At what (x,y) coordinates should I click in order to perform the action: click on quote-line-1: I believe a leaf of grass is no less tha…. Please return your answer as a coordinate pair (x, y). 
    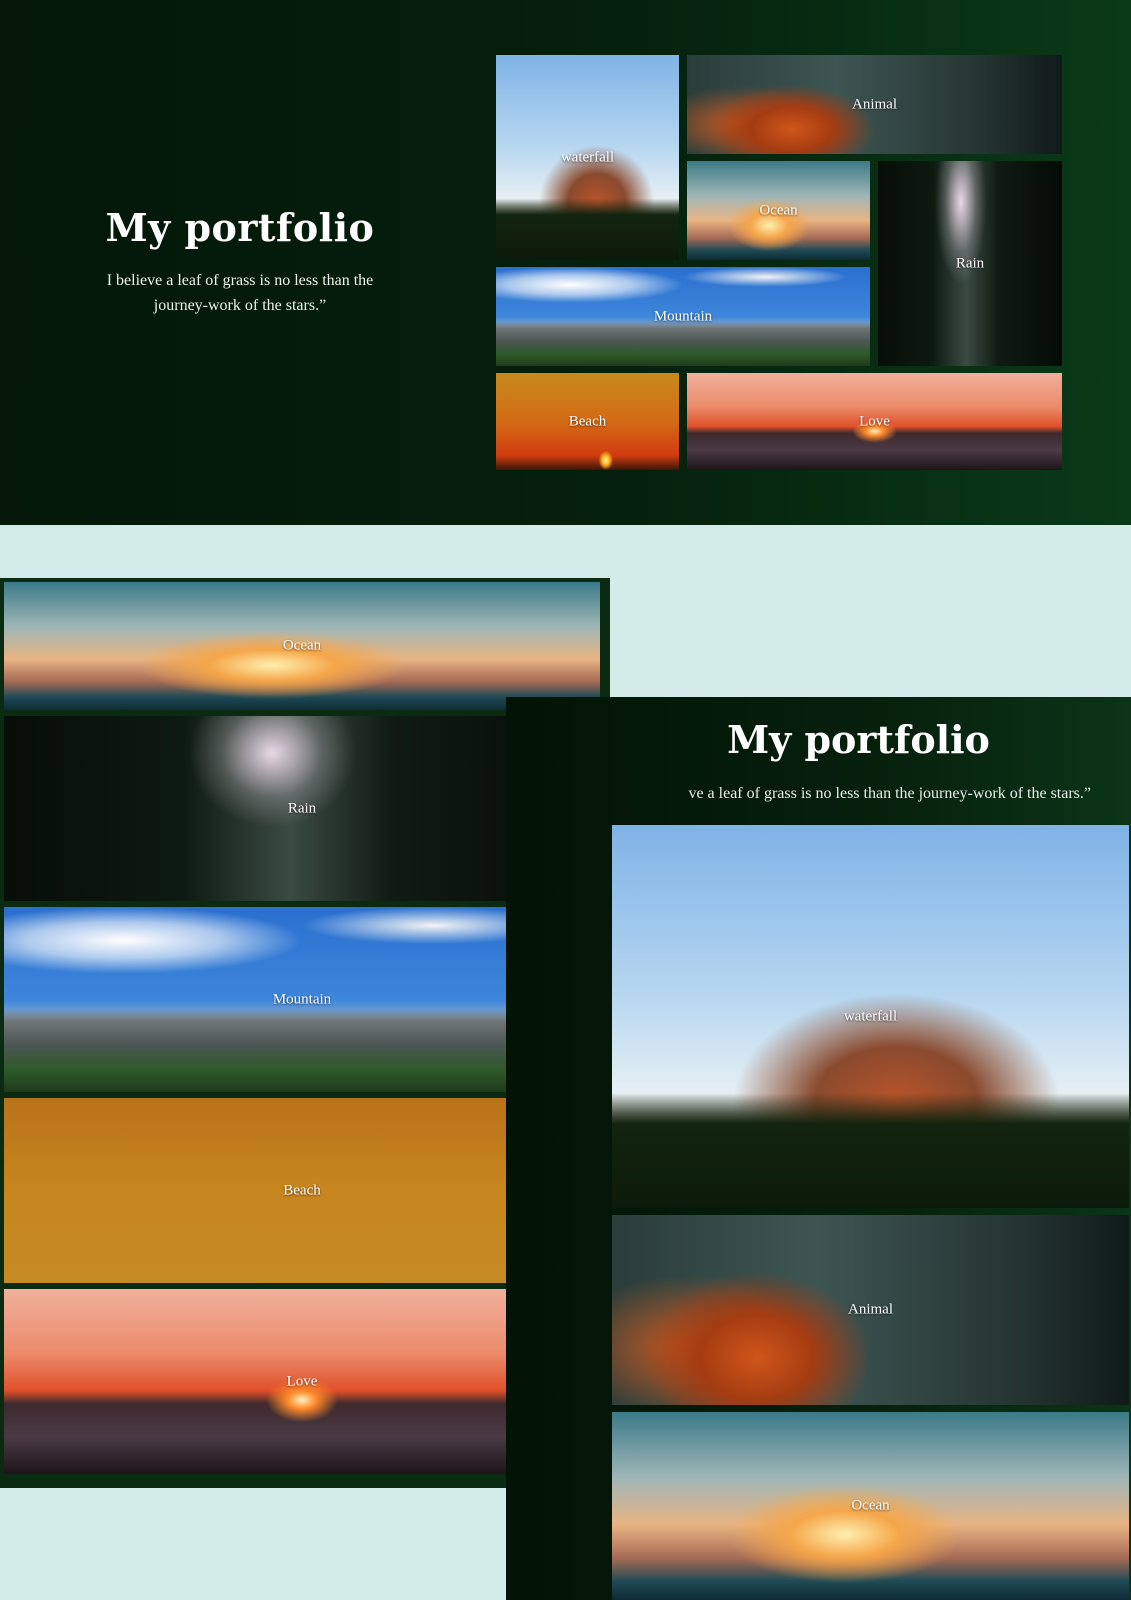
    Looking at the image, I should click on (240, 280).